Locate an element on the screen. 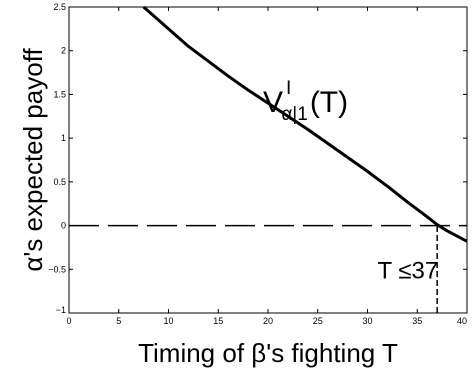 The height and width of the screenshot is (372, 472). x-tick-label: 35 is located at coordinates (417, 321).